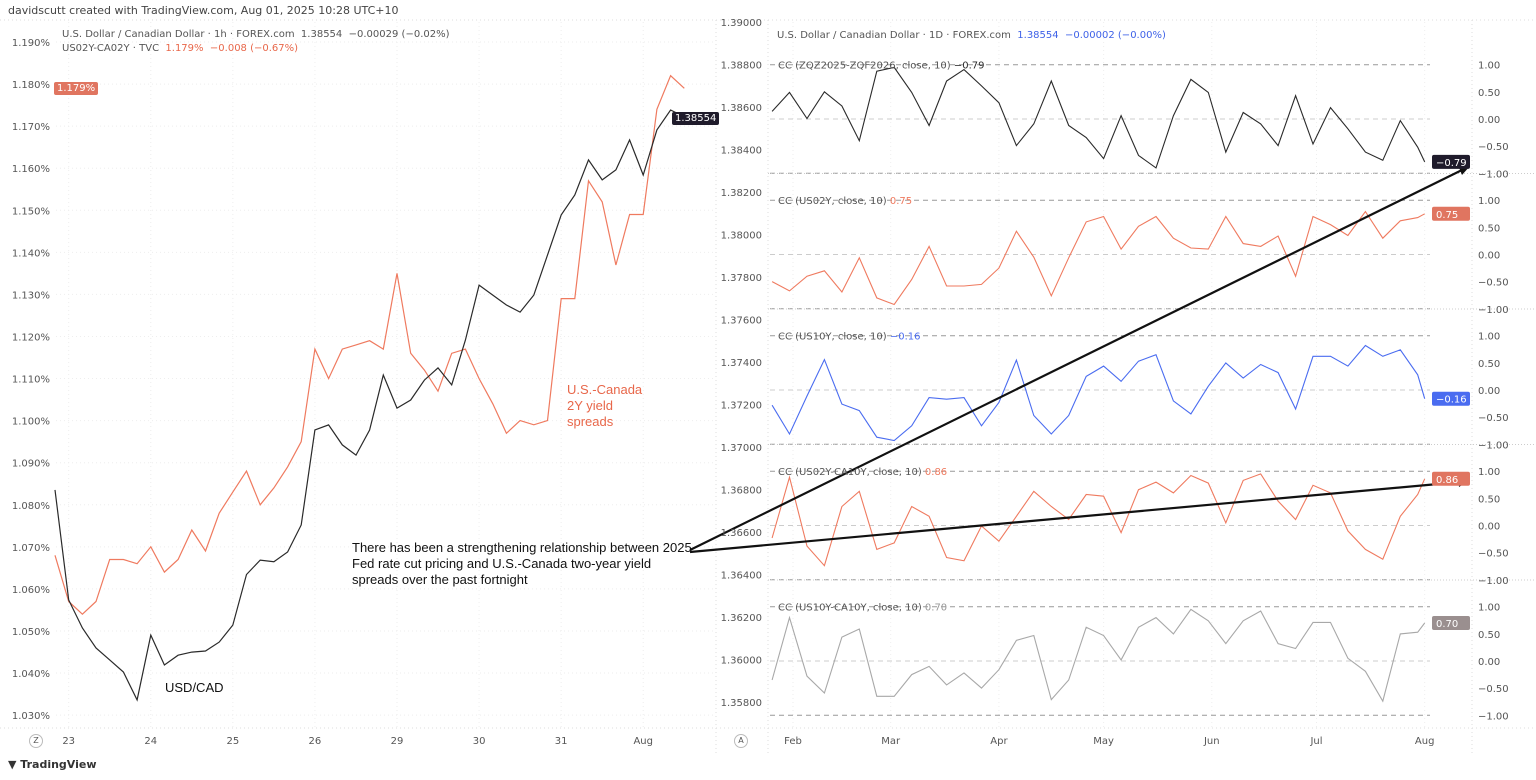  Describe the element at coordinates (31, 590) in the screenshot. I see `y-tick-label: 1.060%` at that location.